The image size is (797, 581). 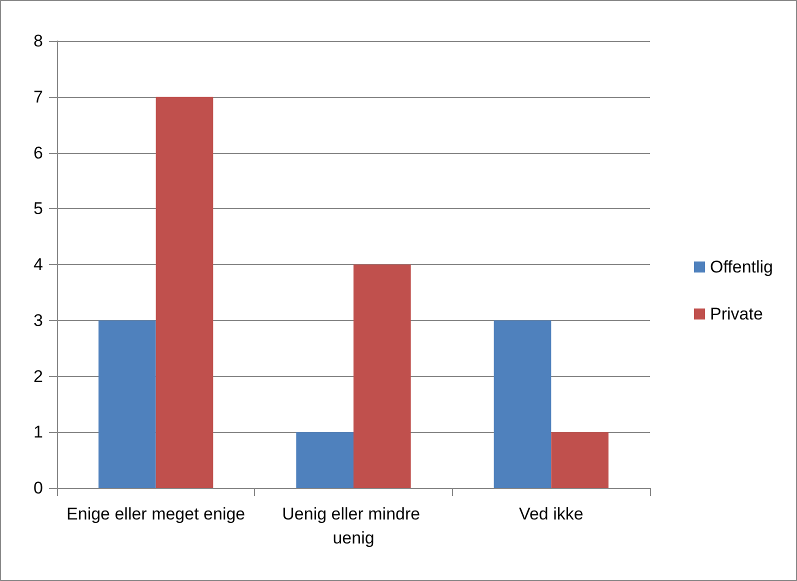 I want to click on y-tick-label: 8, so click(x=38, y=41).